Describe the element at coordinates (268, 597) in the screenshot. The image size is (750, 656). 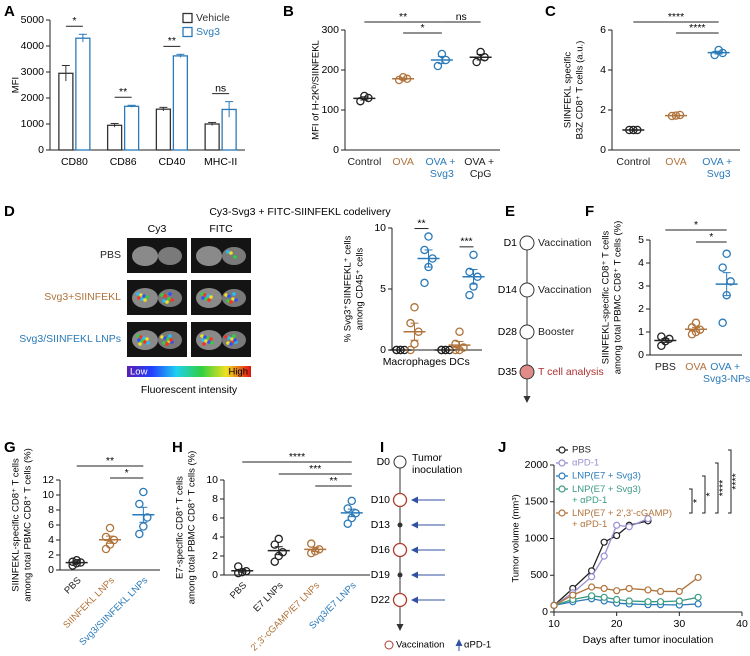
I see `x-tick-label: E7 LNPs` at that location.